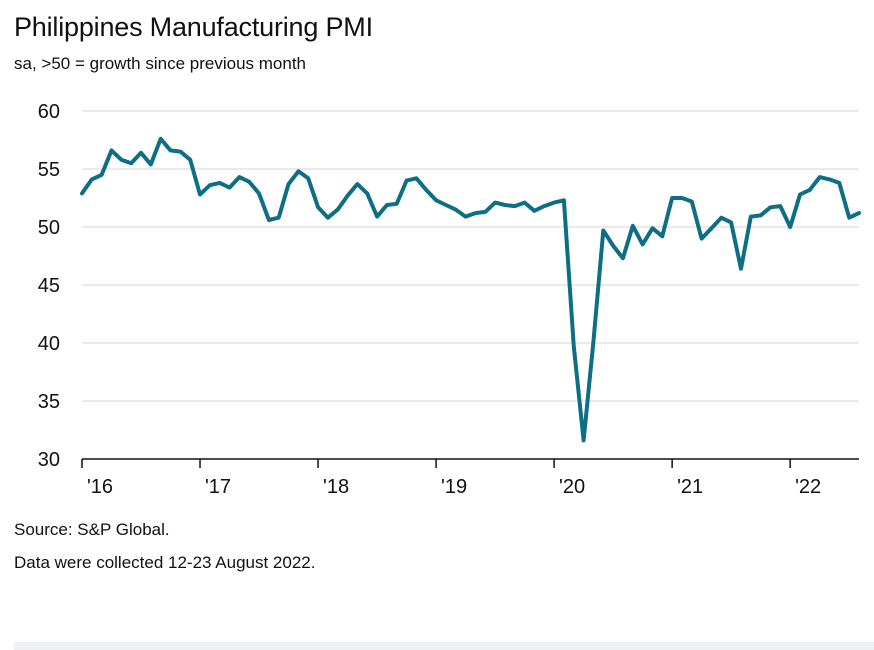 The width and height of the screenshot is (874, 650). Describe the element at coordinates (49, 228) in the screenshot. I see `y-tick-label: 50` at that location.